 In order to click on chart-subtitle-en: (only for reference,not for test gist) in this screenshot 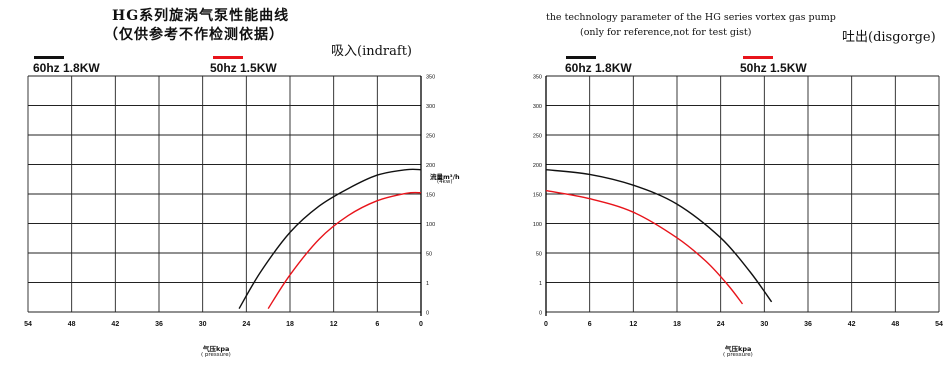, I will do `click(666, 32)`.